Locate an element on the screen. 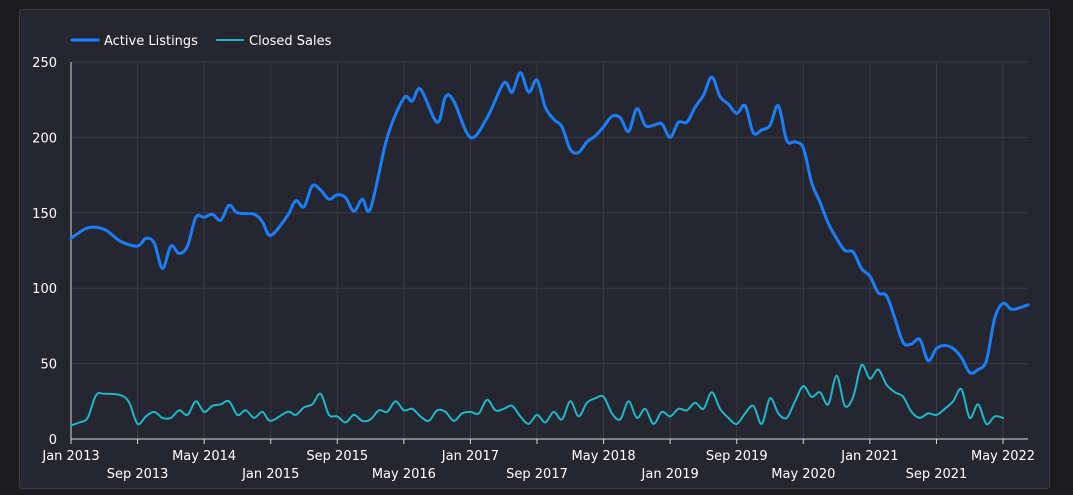  x-tick-label: May 2018 is located at coordinates (604, 456).